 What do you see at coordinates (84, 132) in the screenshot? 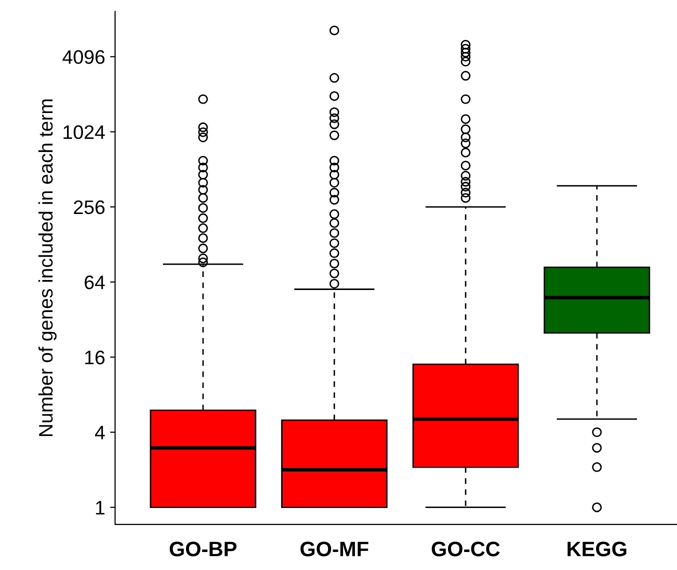
I see `y-tick-label: 1024` at bounding box center [84, 132].